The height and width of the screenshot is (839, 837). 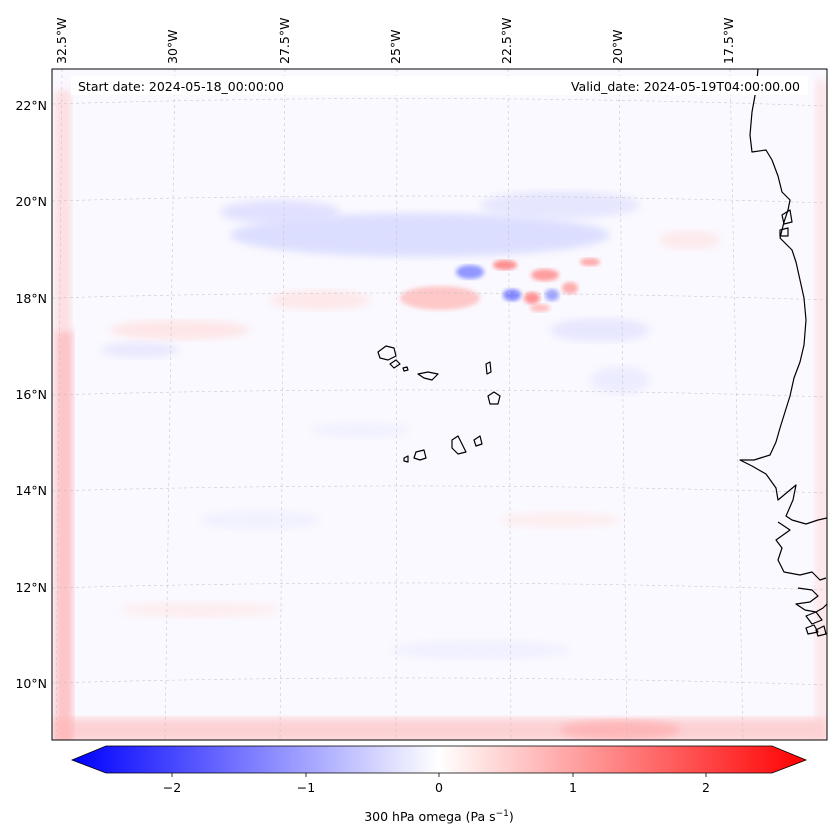 What do you see at coordinates (573, 787) in the screenshot?
I see `colorbar-tick-1: 1` at bounding box center [573, 787].